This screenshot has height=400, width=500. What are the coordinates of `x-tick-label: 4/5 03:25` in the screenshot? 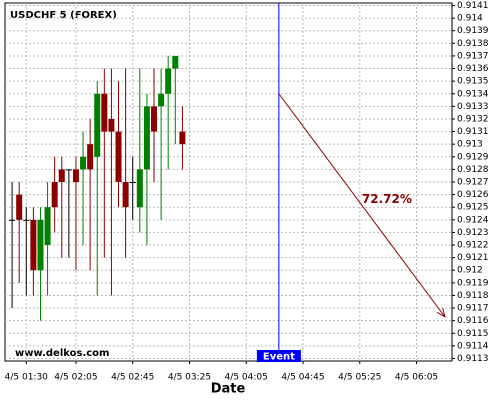 It's located at (189, 378).